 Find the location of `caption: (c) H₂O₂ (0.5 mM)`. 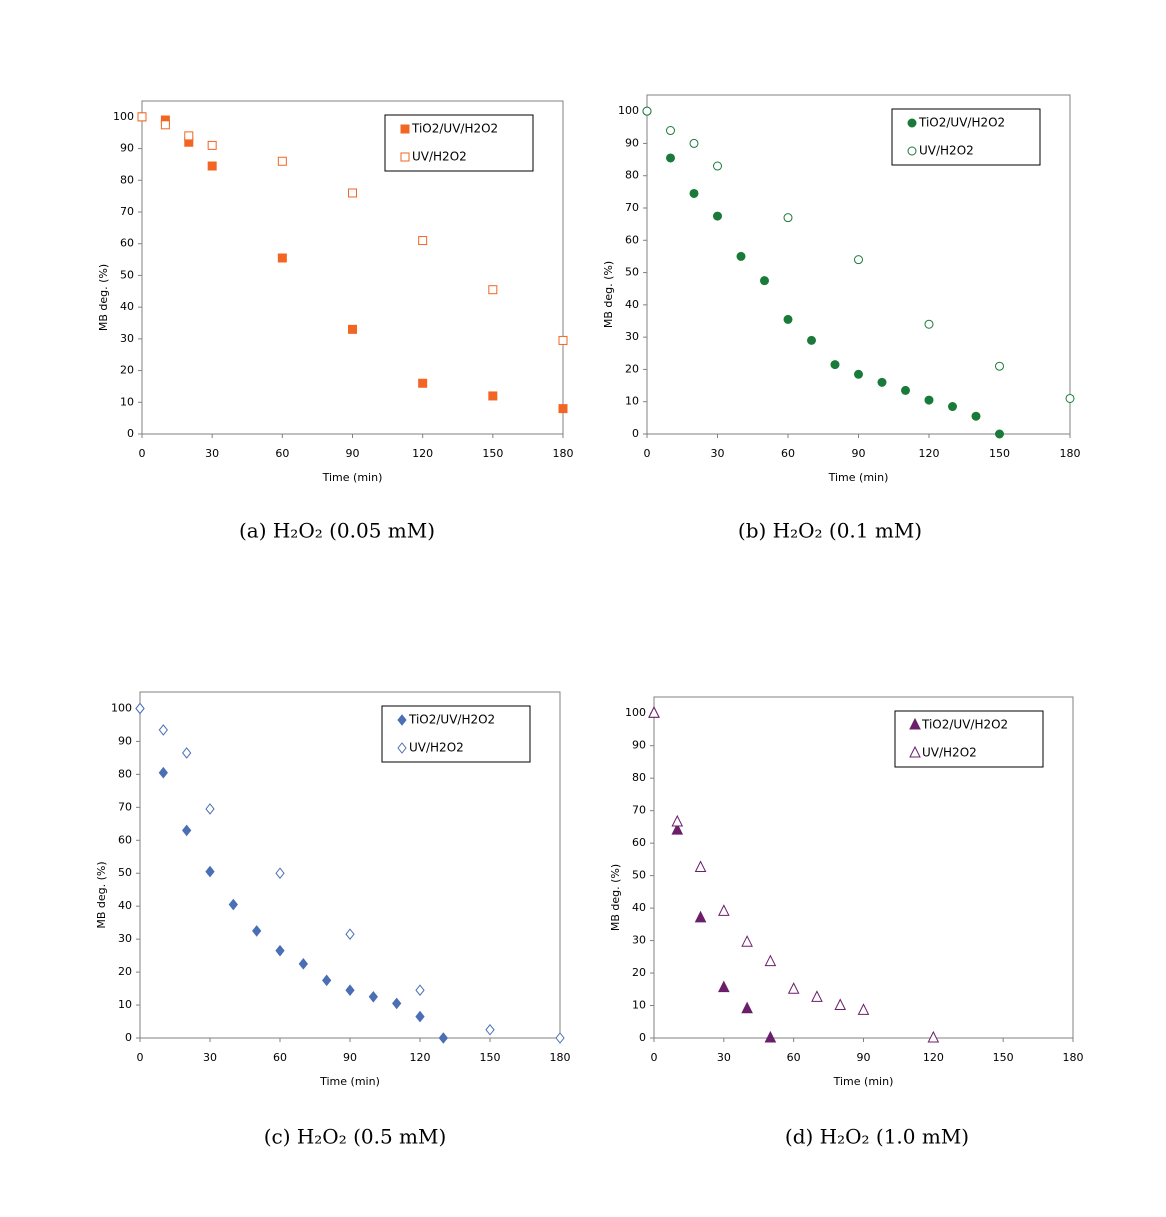

caption: (c) H₂O₂ (0.5 mM) is located at coordinates (355, 1137).